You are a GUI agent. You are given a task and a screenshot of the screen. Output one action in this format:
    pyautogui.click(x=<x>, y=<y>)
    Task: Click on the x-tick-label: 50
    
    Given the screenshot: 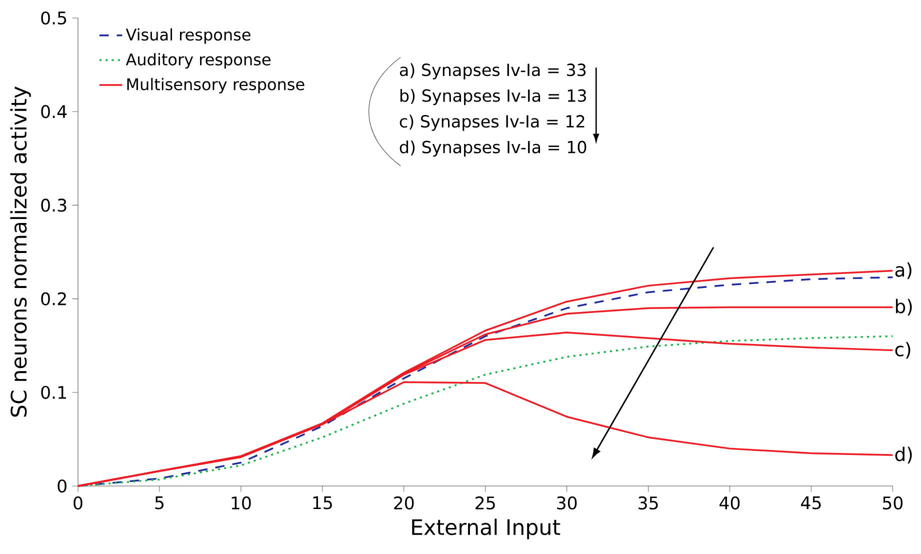 What is the action you would take?
    pyautogui.click(x=892, y=503)
    